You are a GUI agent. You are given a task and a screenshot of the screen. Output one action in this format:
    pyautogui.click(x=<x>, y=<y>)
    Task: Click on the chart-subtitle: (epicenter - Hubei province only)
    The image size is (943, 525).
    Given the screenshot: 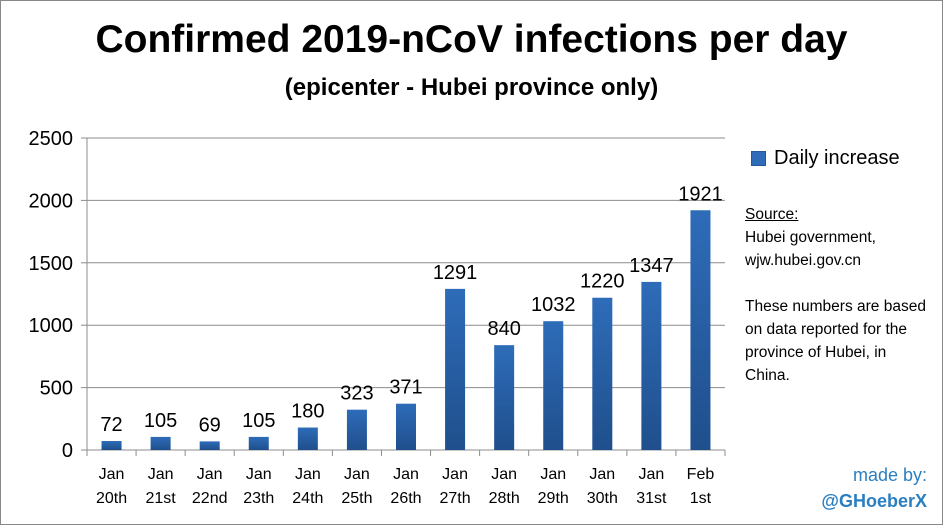 What is the action you would take?
    pyautogui.click(x=471, y=87)
    